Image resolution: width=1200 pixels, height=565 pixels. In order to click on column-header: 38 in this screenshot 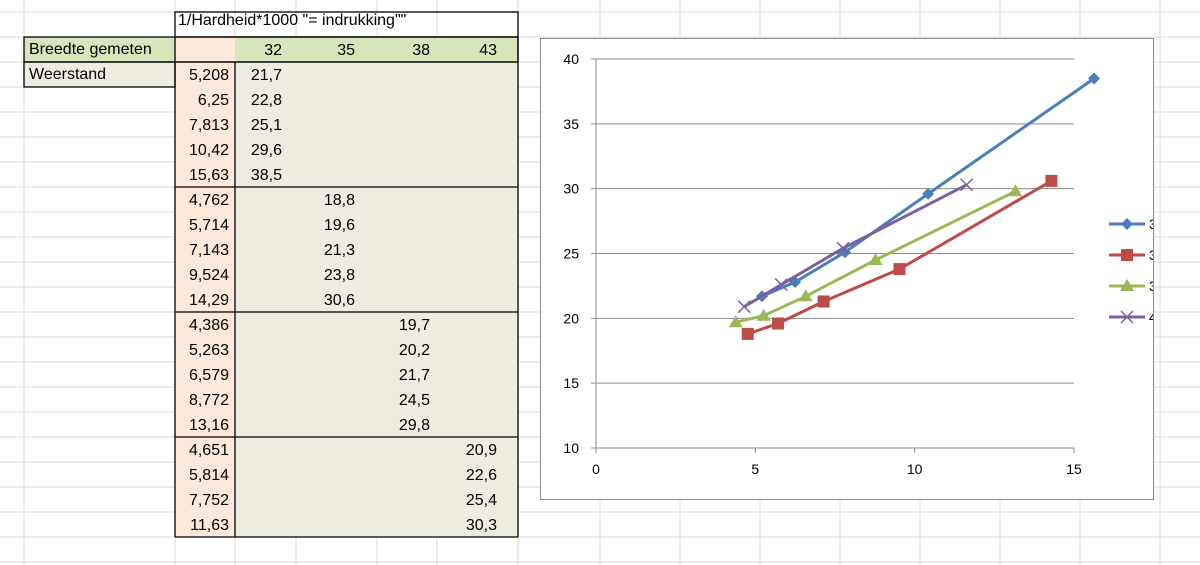, I will do `click(421, 50)`.